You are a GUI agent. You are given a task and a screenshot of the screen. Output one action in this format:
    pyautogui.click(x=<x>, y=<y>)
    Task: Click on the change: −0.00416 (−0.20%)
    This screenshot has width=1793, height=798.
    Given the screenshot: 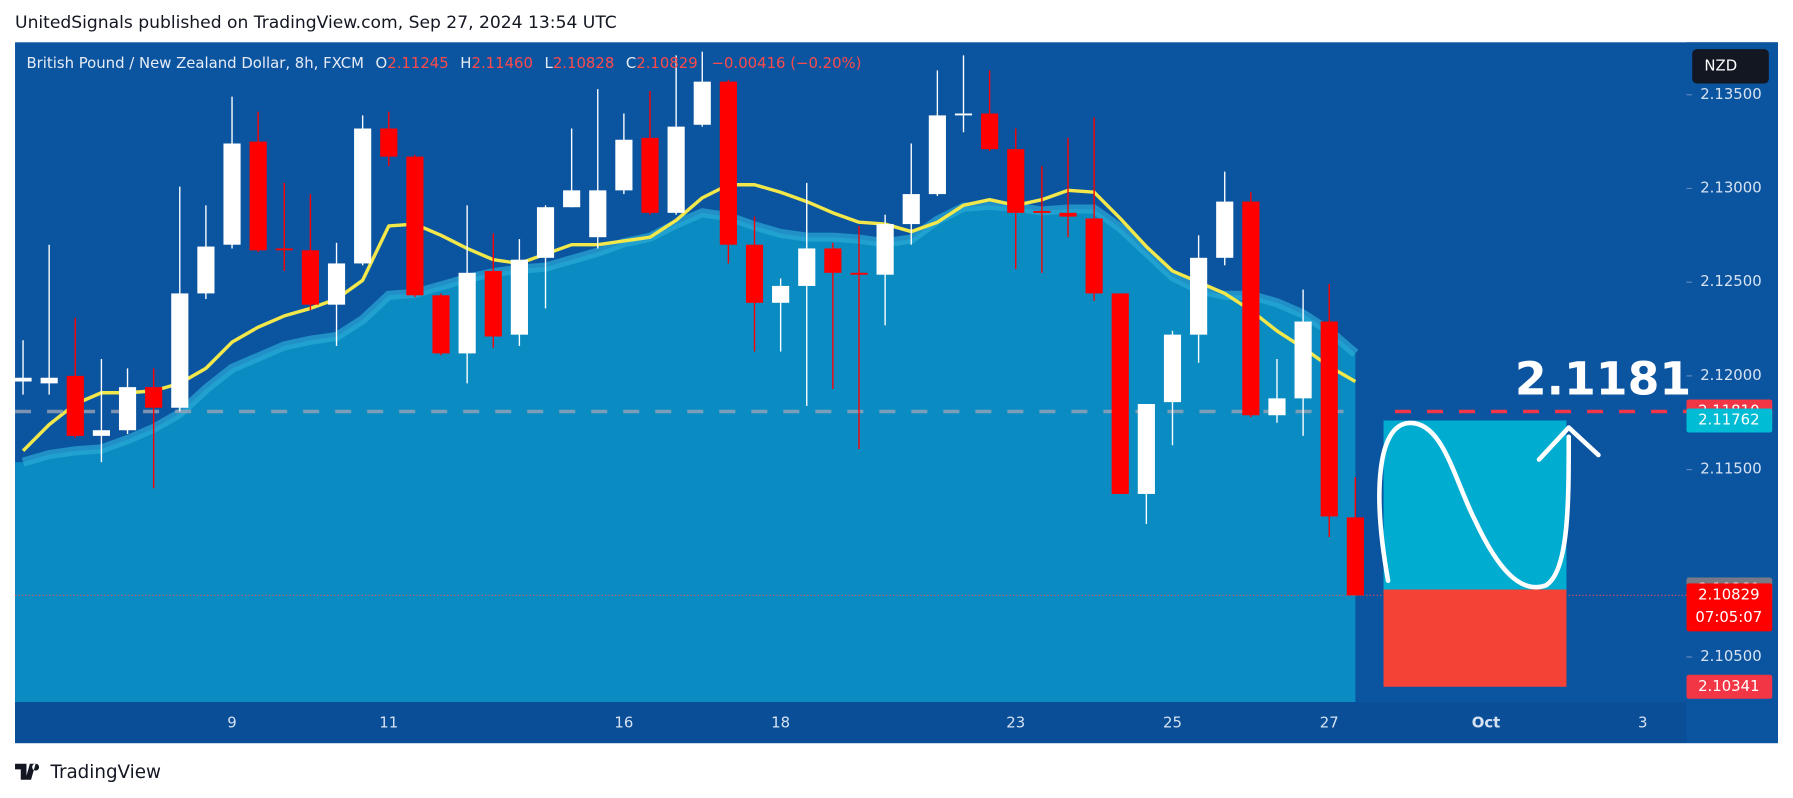 What is the action you would take?
    pyautogui.click(x=787, y=63)
    